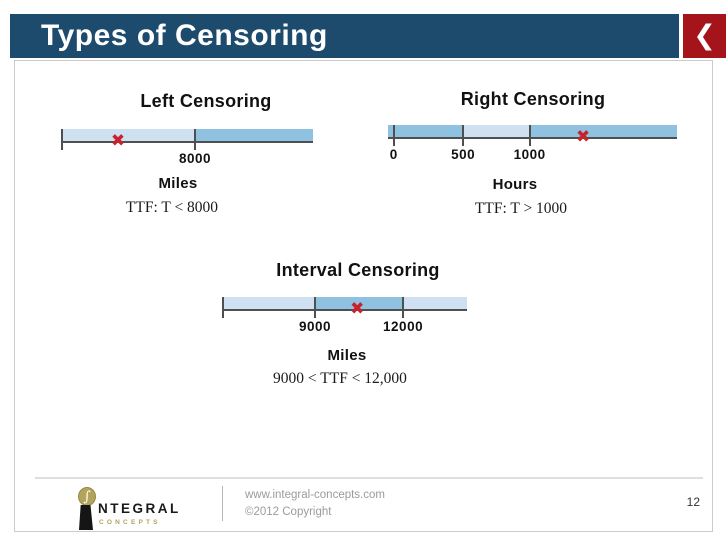 The width and height of the screenshot is (728, 546). I want to click on integral-symbol-icon: ∫, so click(87, 496).